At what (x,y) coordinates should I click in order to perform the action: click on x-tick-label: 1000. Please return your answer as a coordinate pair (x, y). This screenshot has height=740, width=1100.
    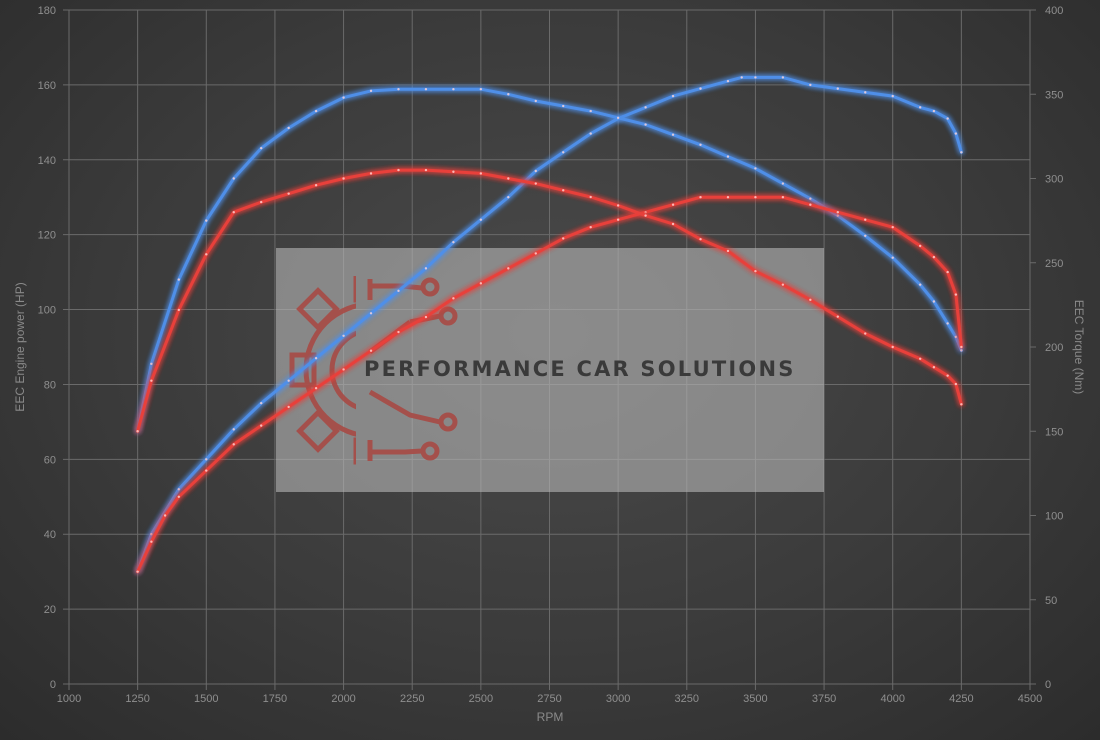
    Looking at the image, I should click on (69, 699).